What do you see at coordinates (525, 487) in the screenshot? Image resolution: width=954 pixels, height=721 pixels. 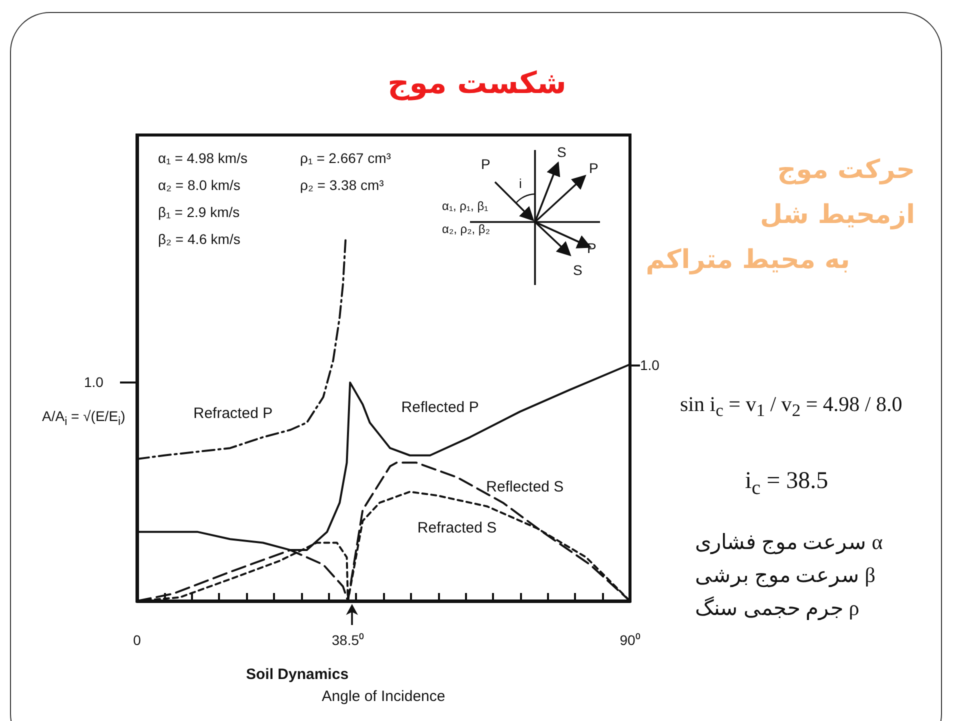 I see `series-label: Reflected S` at bounding box center [525, 487].